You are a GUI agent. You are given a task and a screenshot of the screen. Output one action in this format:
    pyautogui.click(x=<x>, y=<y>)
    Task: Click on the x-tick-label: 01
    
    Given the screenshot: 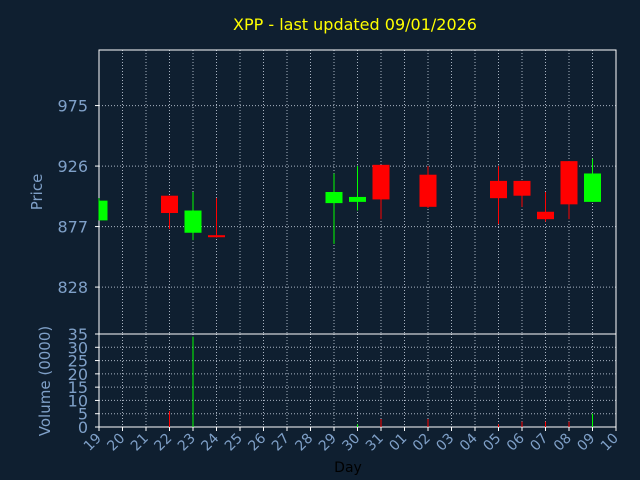 What is the action you would take?
    pyautogui.click(x=398, y=443)
    